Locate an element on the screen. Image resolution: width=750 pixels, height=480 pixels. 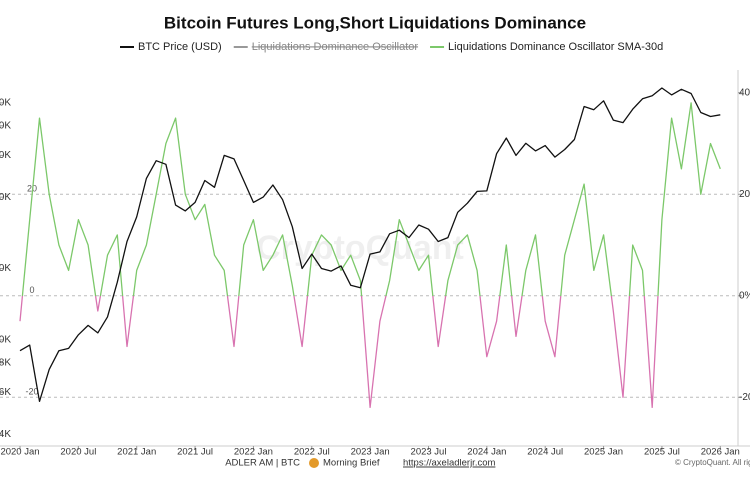
y2-grid-label: -20 is located at coordinates (31, 392).